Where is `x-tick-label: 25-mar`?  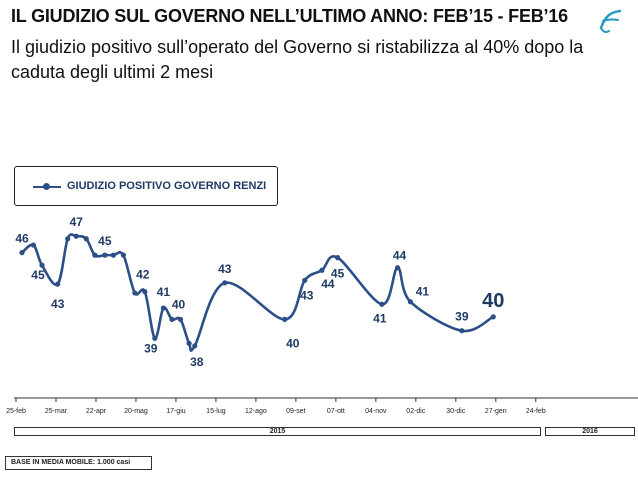
x-tick-label: 25-mar is located at coordinates (56, 411).